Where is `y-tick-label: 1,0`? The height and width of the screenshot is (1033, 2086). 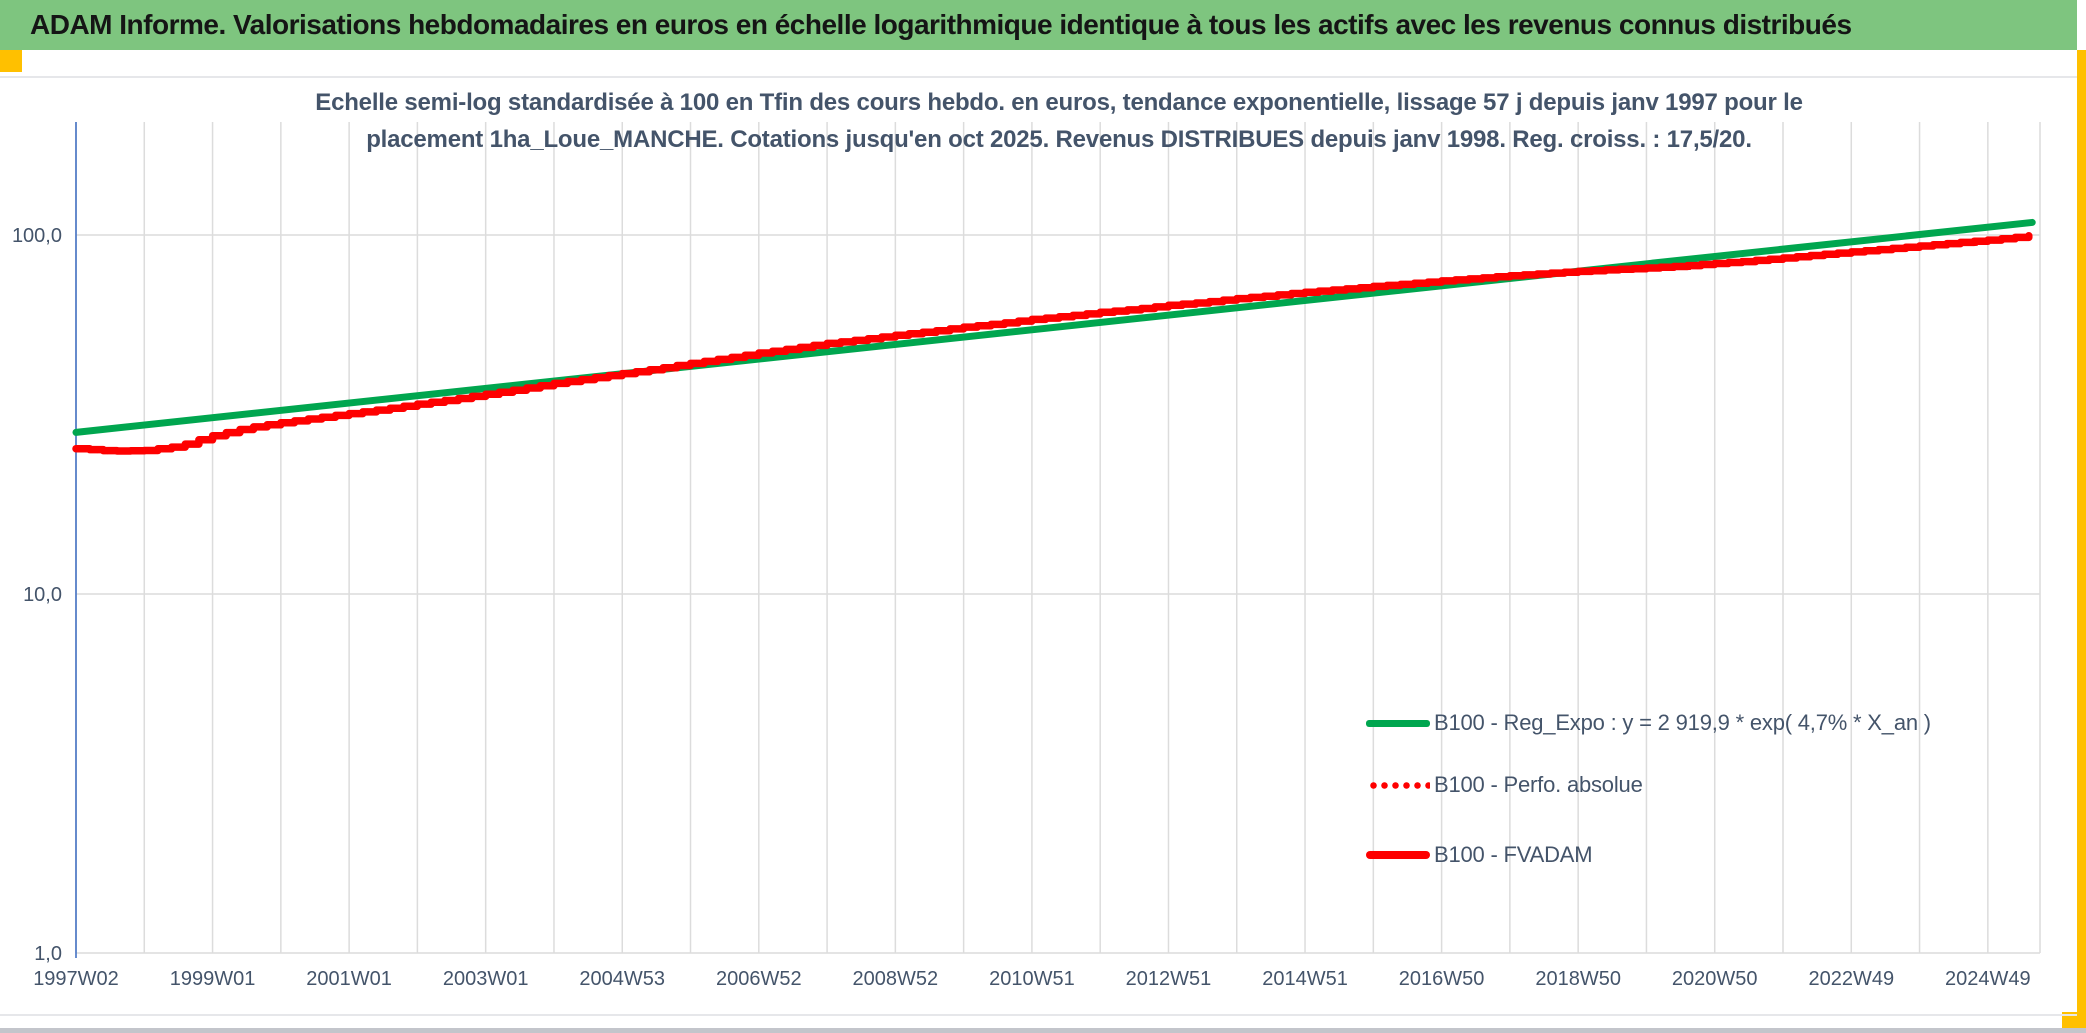
y-tick-label: 1,0 is located at coordinates (48, 954).